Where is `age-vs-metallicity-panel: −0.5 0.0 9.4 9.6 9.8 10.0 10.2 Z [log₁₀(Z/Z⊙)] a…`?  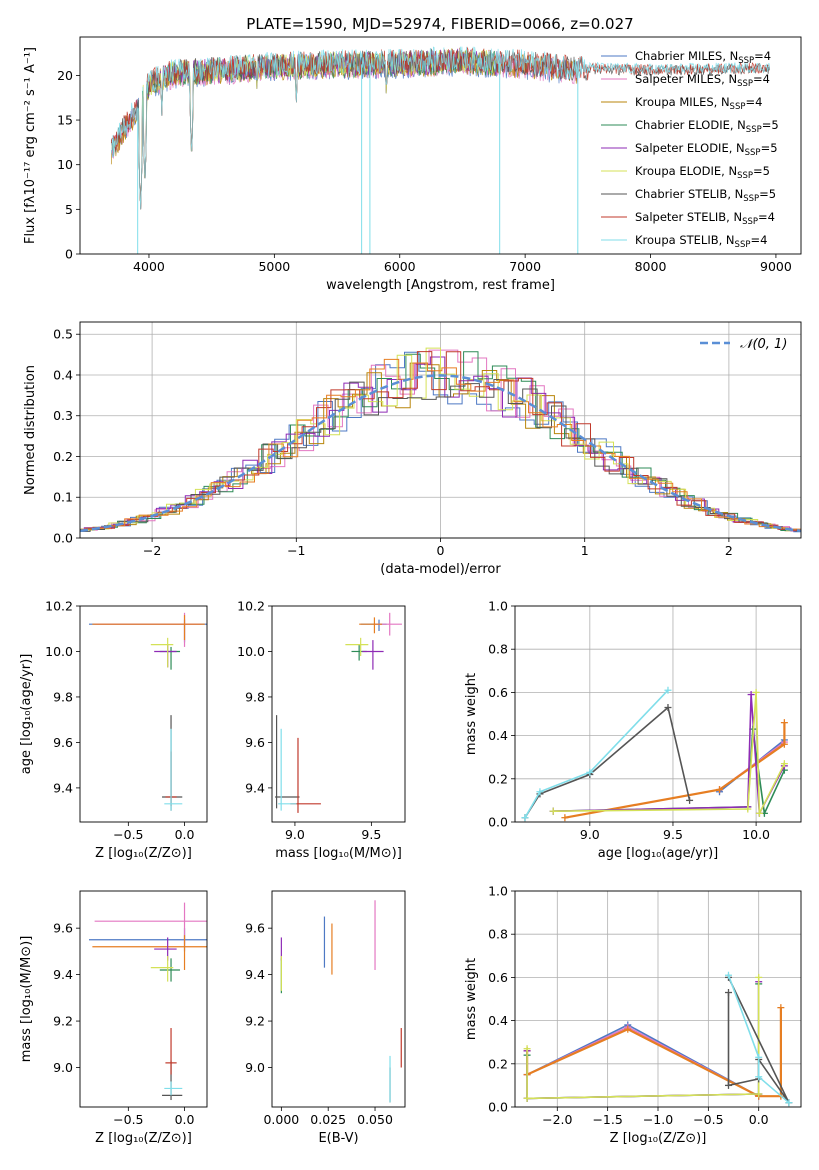
age-vs-metallicity-panel: −0.5 0.0 9.4 9.6 9.8 10.0 10.2 Z [log₁₀(Z/Z⊙)] a… is located at coordinates (113, 730).